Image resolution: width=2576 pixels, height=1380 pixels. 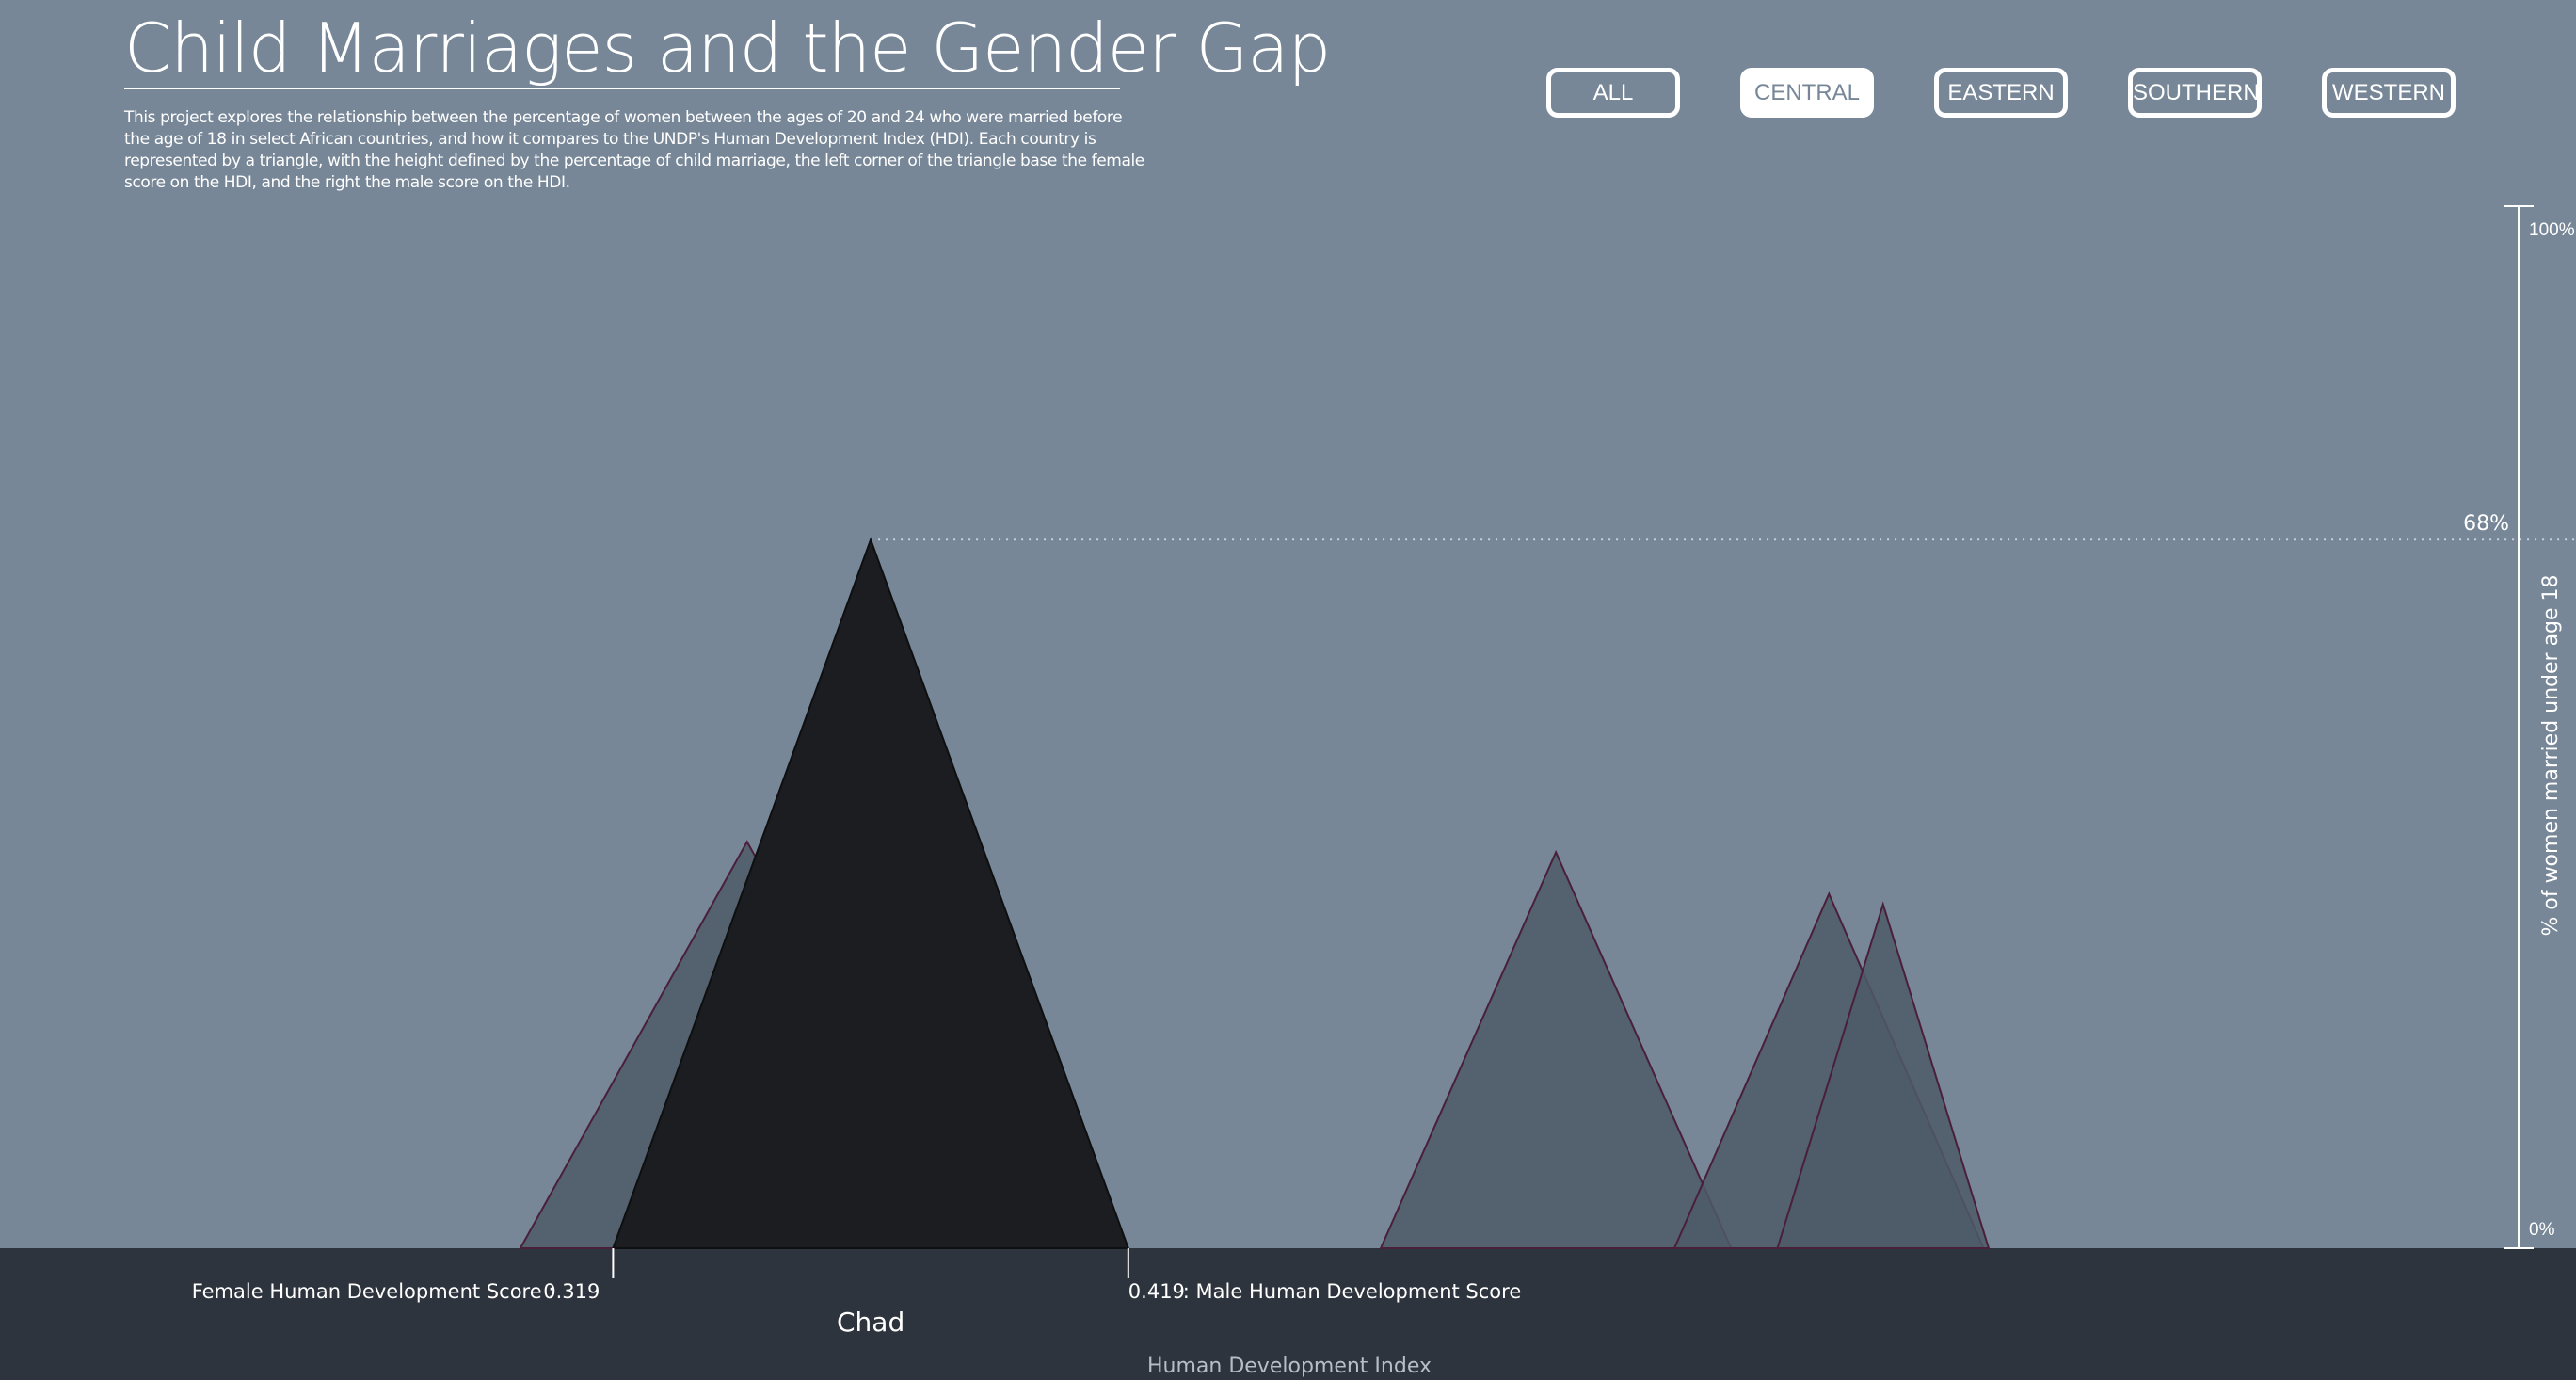 What do you see at coordinates (2389, 93) in the screenshot?
I see `filter-western-button: WESTERN` at bounding box center [2389, 93].